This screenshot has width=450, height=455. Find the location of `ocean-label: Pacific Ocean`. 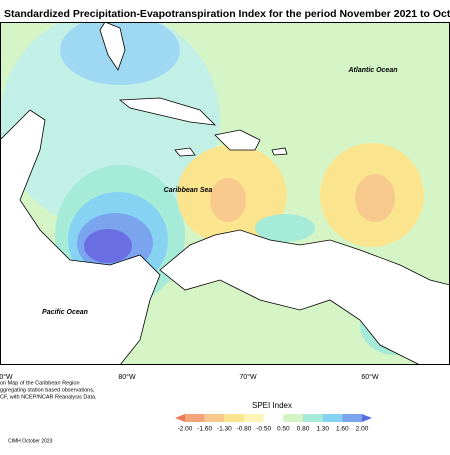

ocean-label: Pacific Ocean is located at coordinates (65, 312).